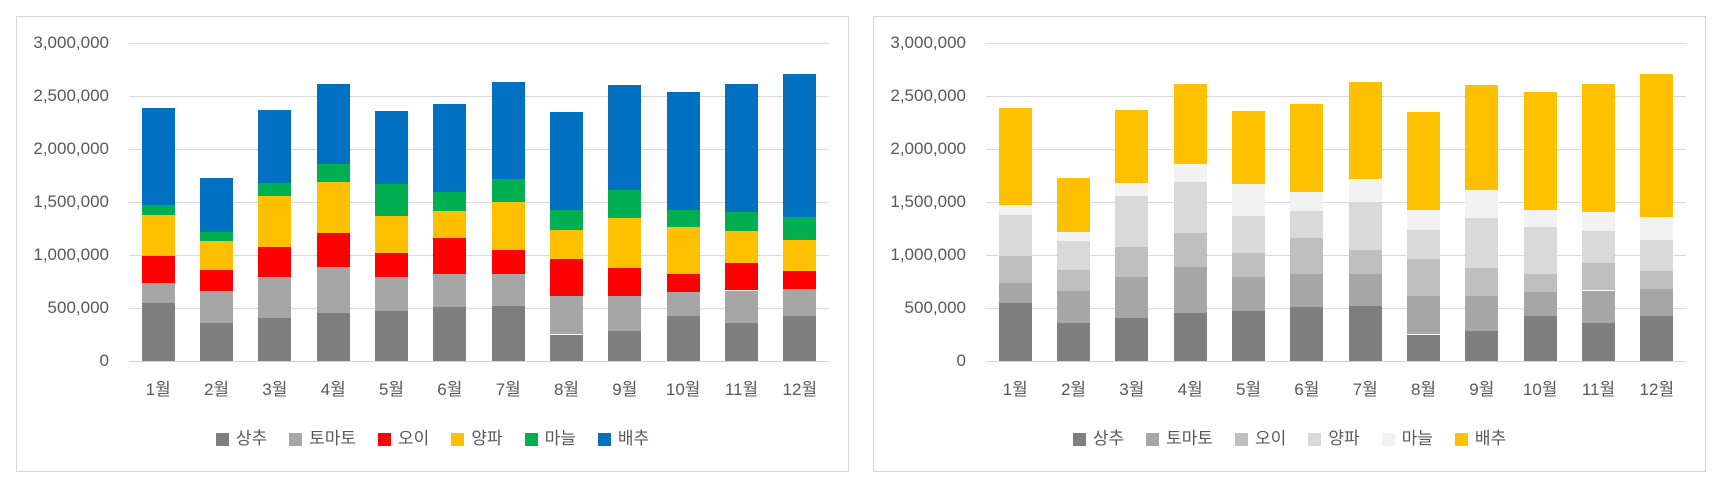  I want to click on legend-label: 상추, so click(251, 438).